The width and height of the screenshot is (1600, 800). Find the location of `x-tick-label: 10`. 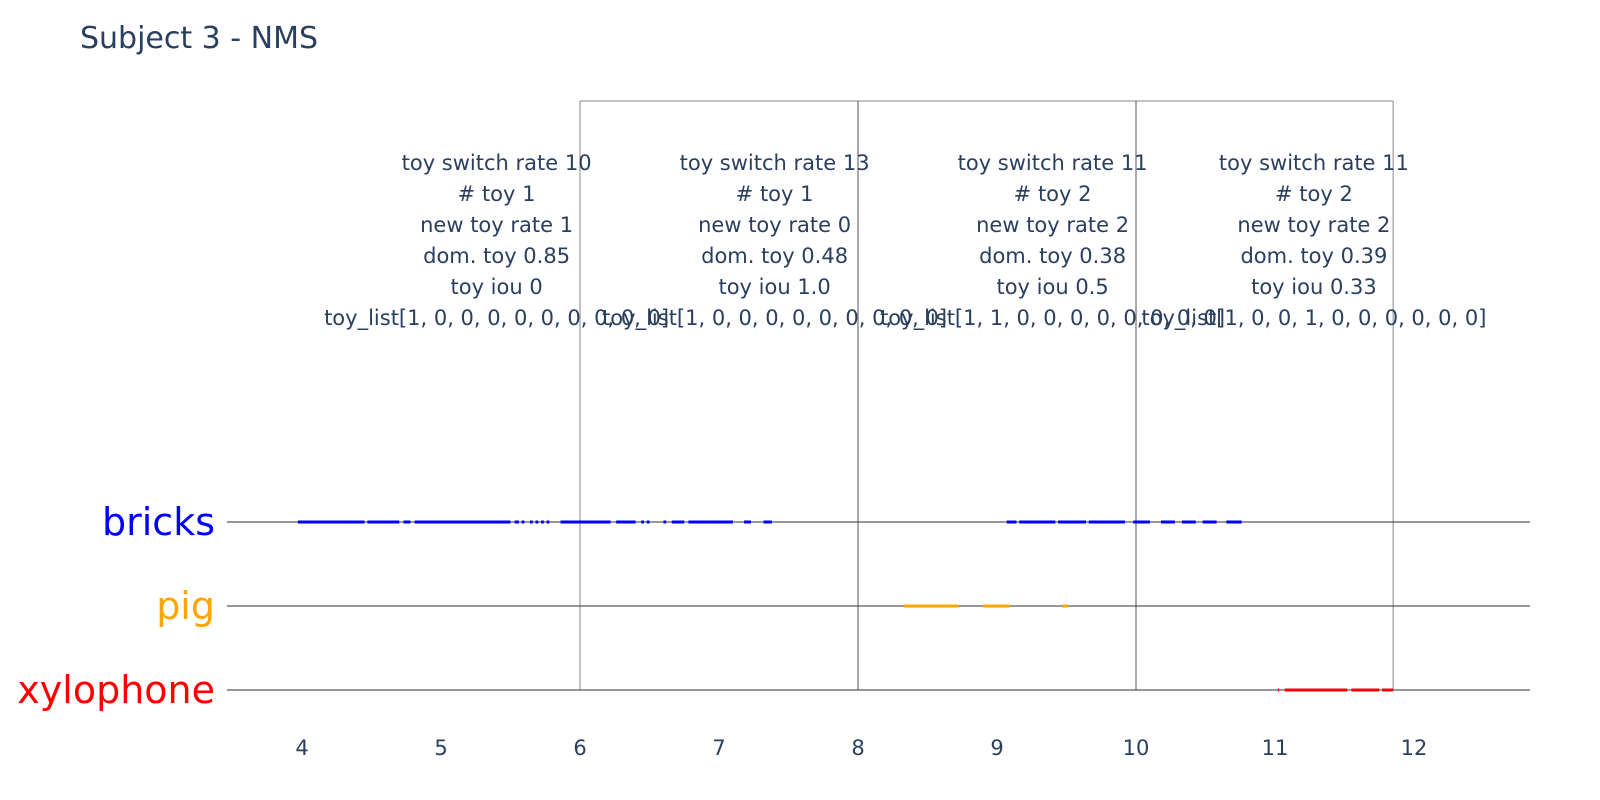

x-tick-label: 10 is located at coordinates (1136, 748).